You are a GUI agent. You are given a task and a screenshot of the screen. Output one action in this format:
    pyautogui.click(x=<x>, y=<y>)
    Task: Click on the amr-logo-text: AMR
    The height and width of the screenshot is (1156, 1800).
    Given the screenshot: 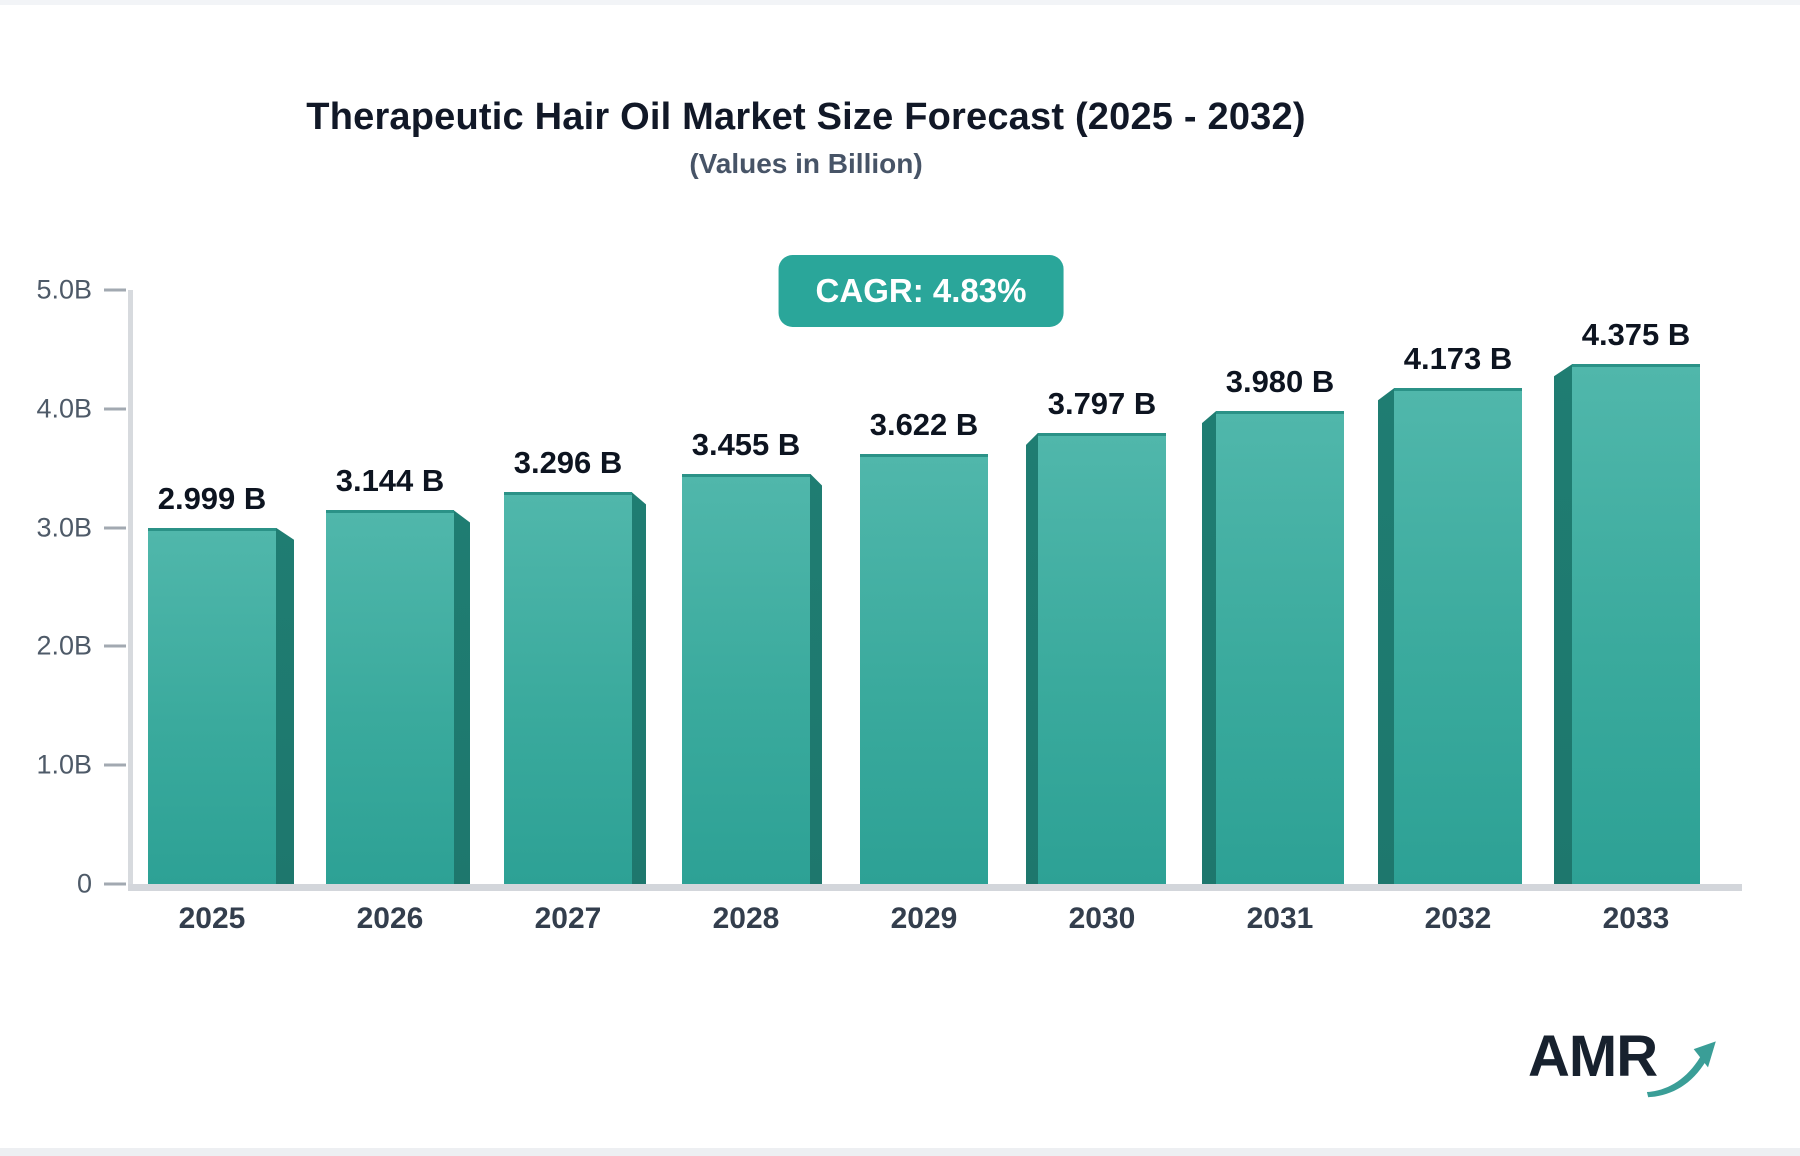 What is the action you would take?
    pyautogui.click(x=1593, y=1056)
    